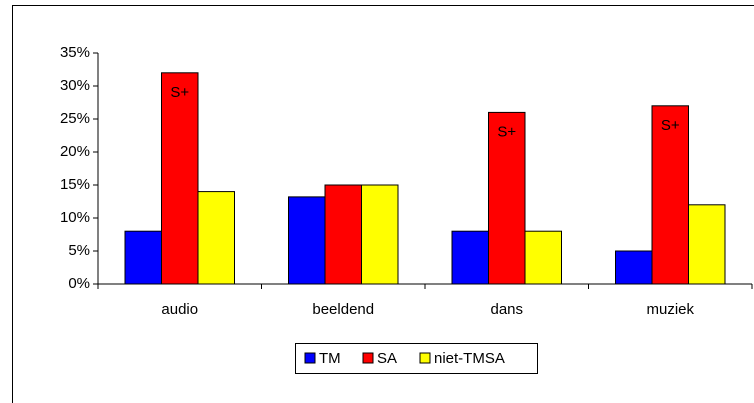 Image resolution: width=754 pixels, height=403 pixels. Describe the element at coordinates (469, 358) in the screenshot. I see `legend-label: niet-TMSA` at that location.